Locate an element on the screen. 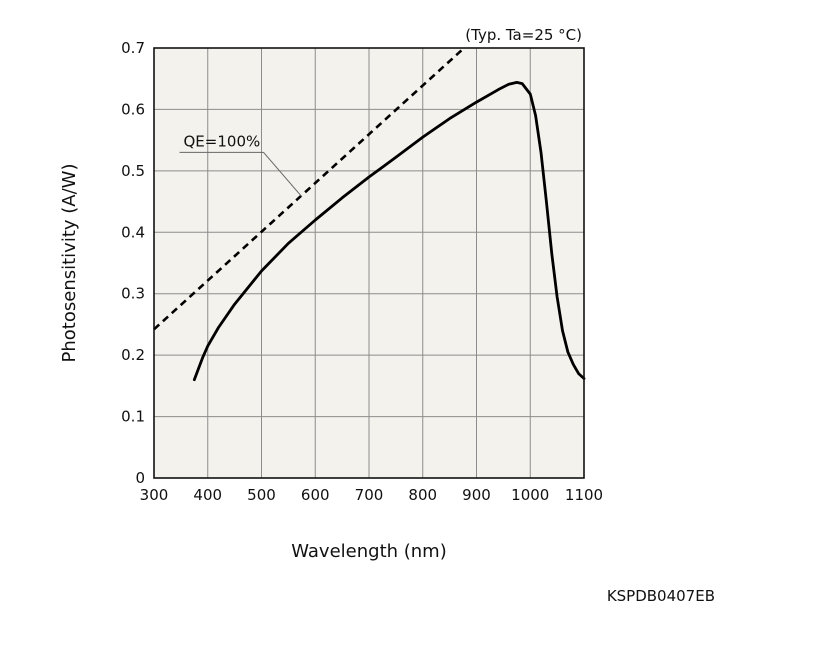 This screenshot has width=820, height=646. y-tick-label: 0.7 is located at coordinates (133, 48).